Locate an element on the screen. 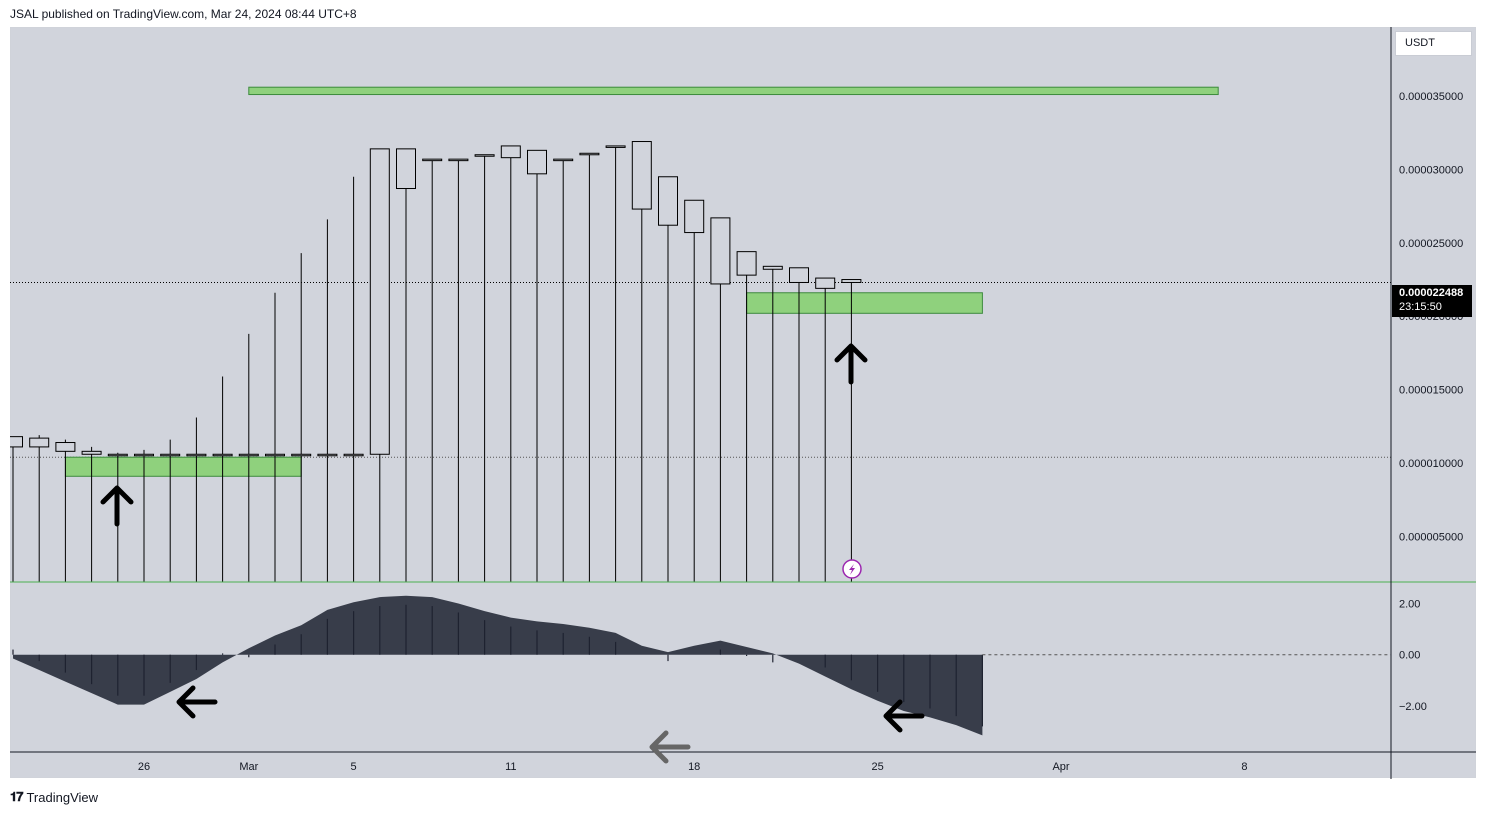 Image resolution: width=1487 pixels, height=815 pixels. time-tick-label: 11 is located at coordinates (510, 767).